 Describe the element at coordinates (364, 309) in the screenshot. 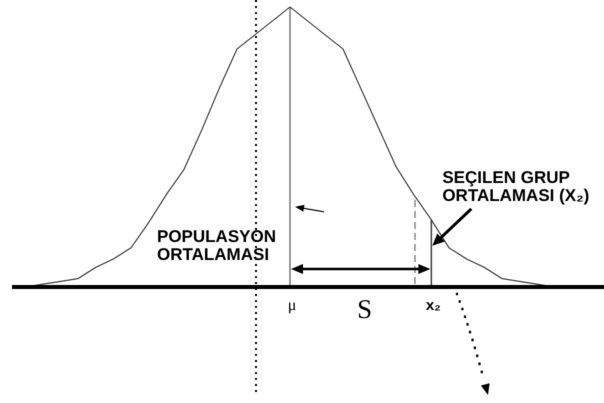

I see `text: S` at that location.